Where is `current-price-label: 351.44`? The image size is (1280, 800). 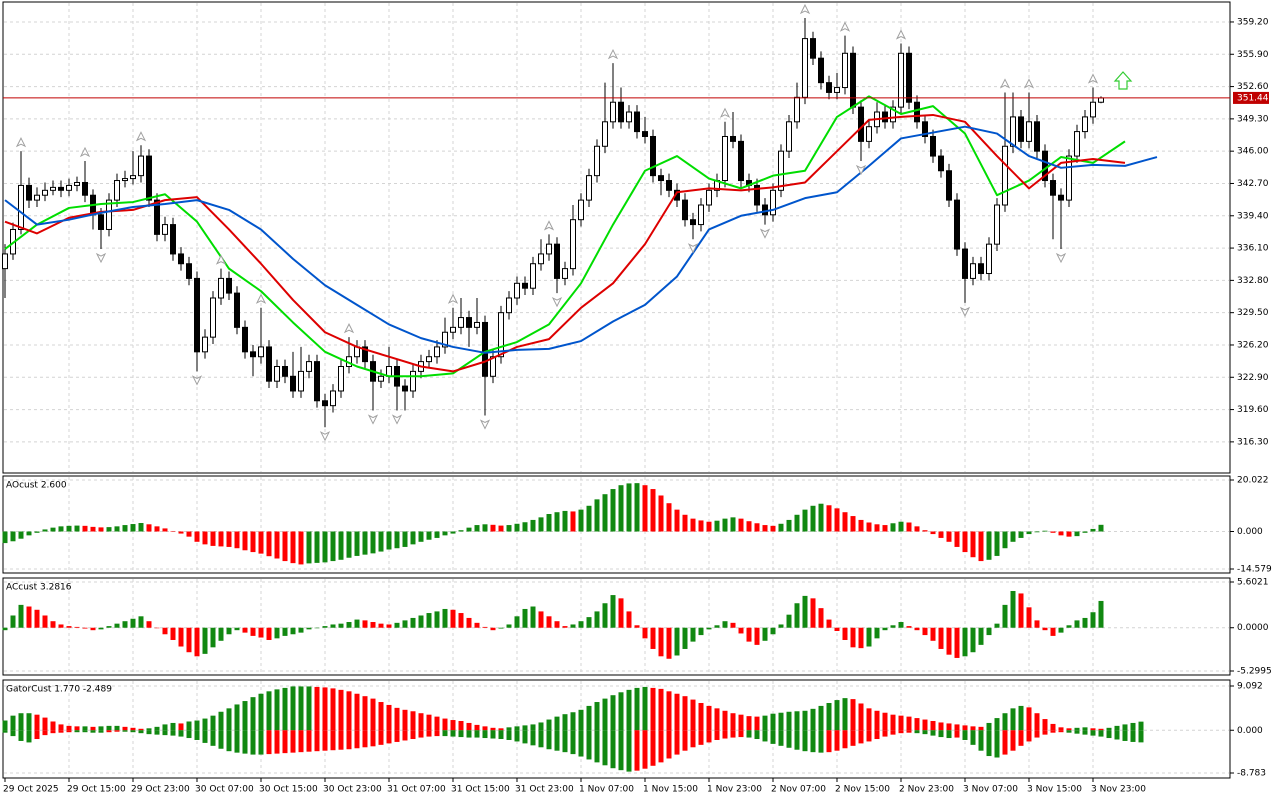 current-price-label: 351.44 is located at coordinates (1253, 98).